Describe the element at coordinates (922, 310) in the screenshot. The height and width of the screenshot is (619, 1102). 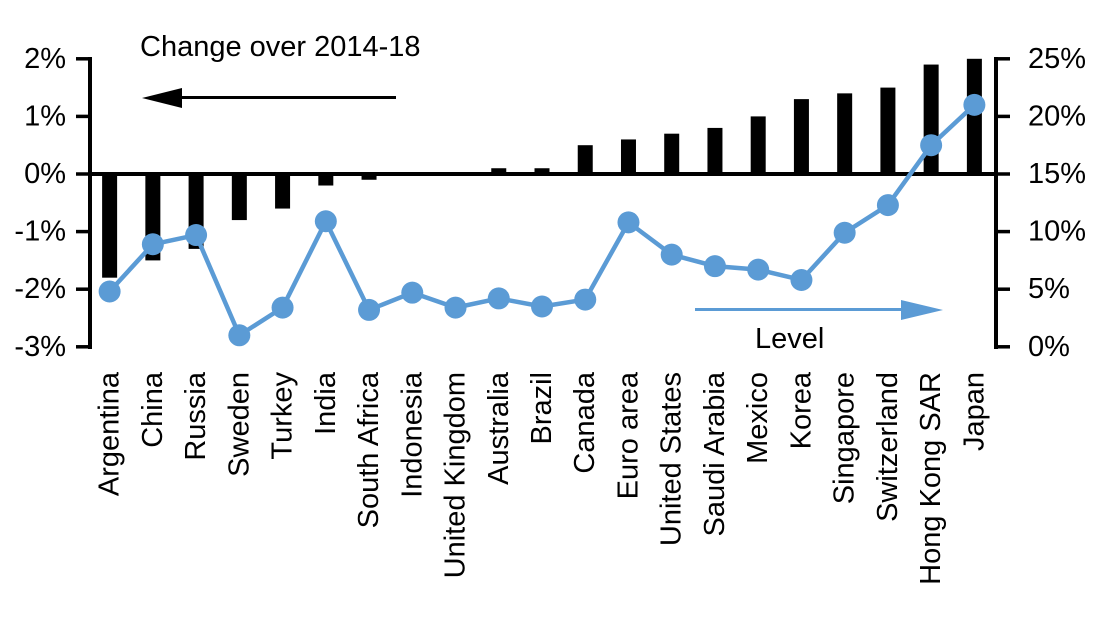
I see `right-arrowhead-icon` at that location.